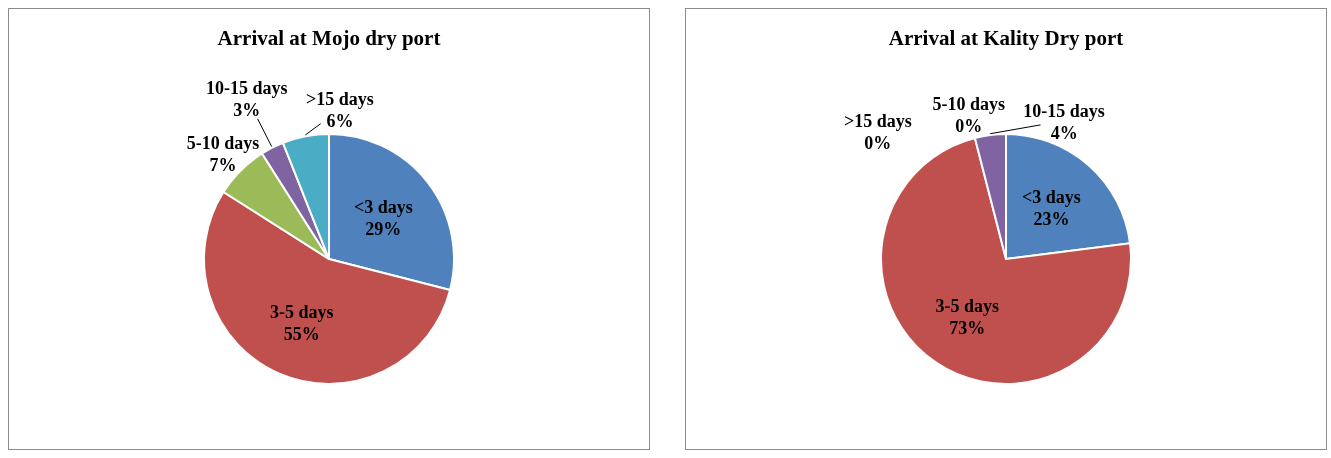 The height and width of the screenshot is (458, 1331). Describe the element at coordinates (1051, 219) in the screenshot. I see `data-label: 23%` at that location.